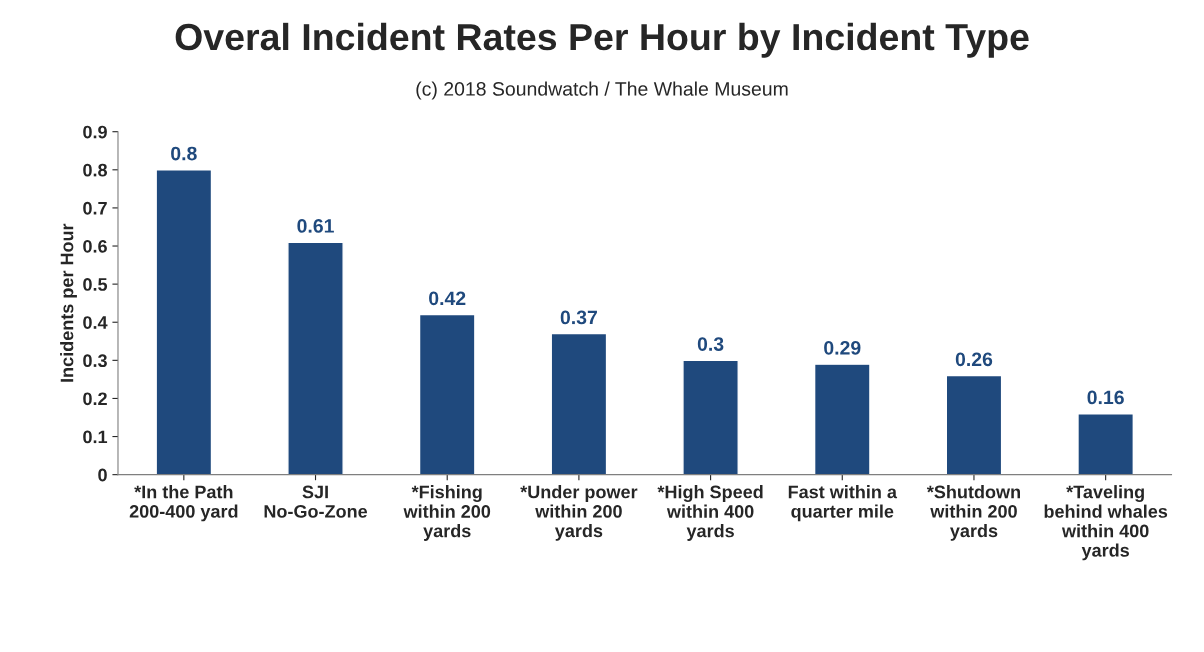 Image resolution: width=1204 pixels, height=652 pixels. What do you see at coordinates (315, 226) in the screenshot?
I see `data-label: 0.61` at bounding box center [315, 226].